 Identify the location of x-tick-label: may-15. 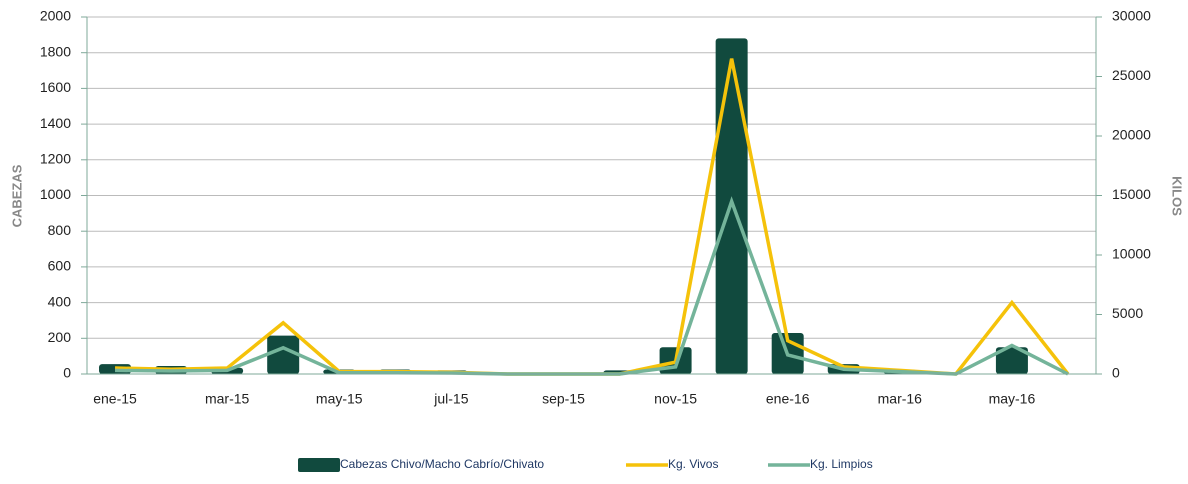
(339, 399).